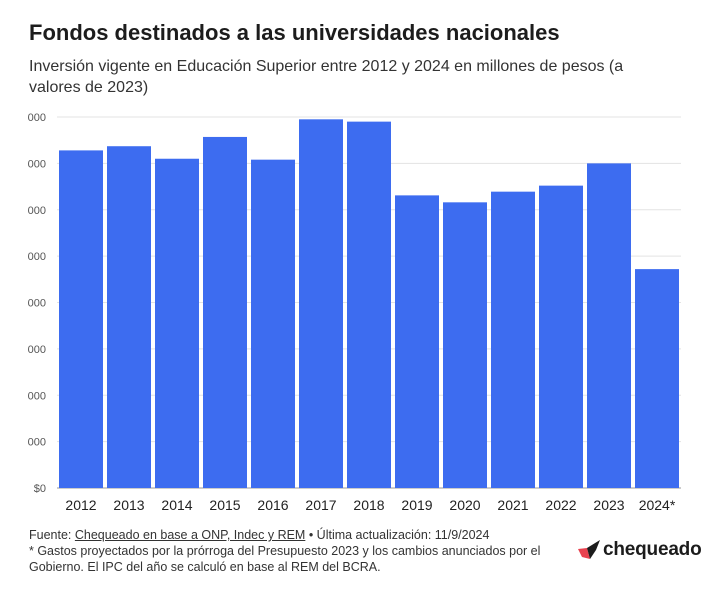 The image size is (701, 589). Describe the element at coordinates (176, 505) in the screenshot. I see `x-tick-label: 2014` at that location.